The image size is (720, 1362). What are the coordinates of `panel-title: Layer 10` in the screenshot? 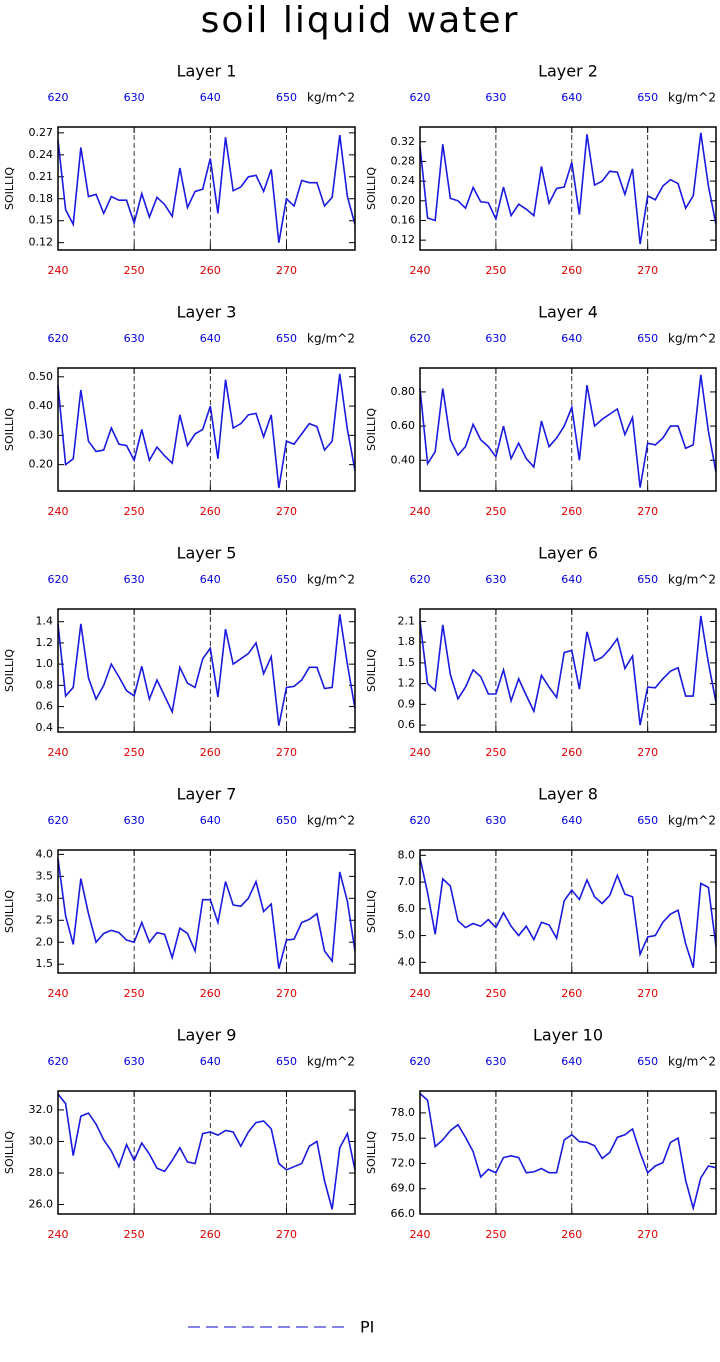 It's located at (568, 1035).